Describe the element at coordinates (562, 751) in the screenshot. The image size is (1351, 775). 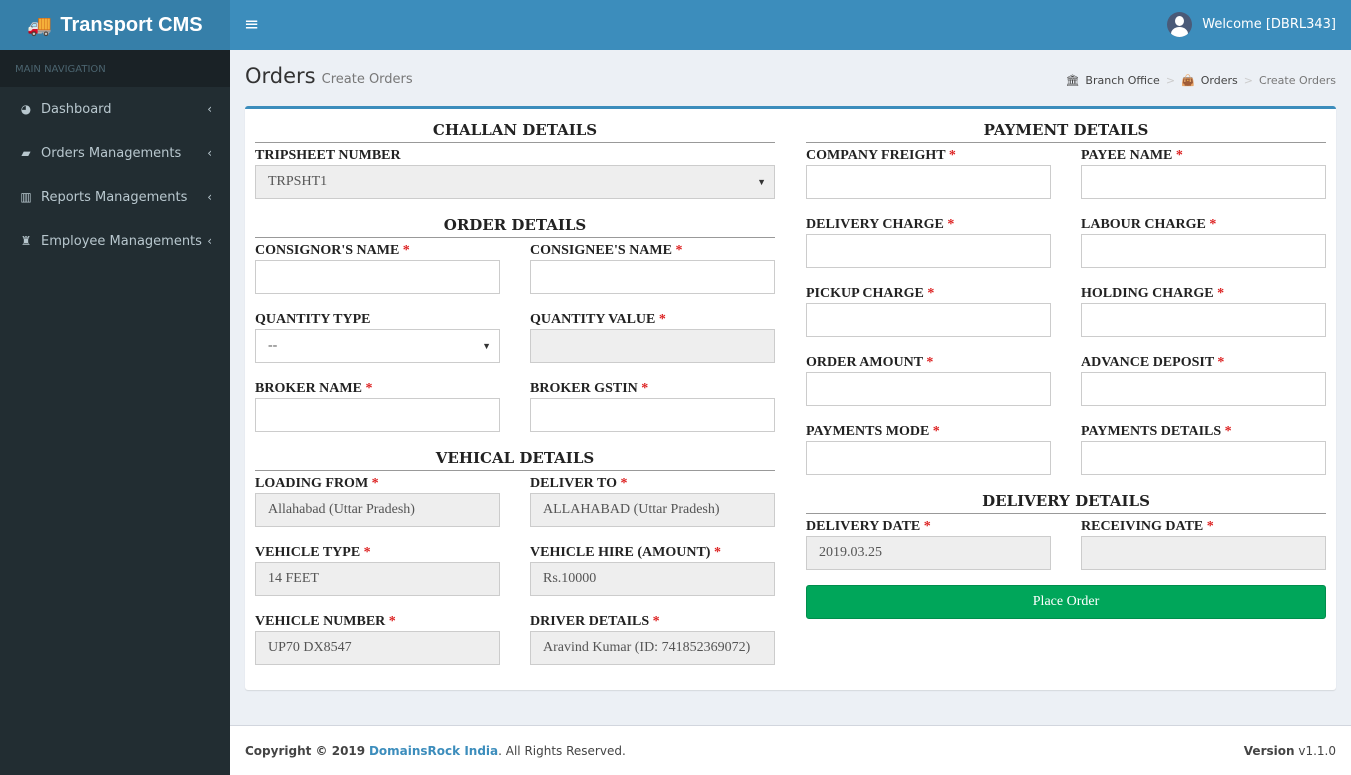
I see `rights-text: . All Rights Reserved.` at that location.